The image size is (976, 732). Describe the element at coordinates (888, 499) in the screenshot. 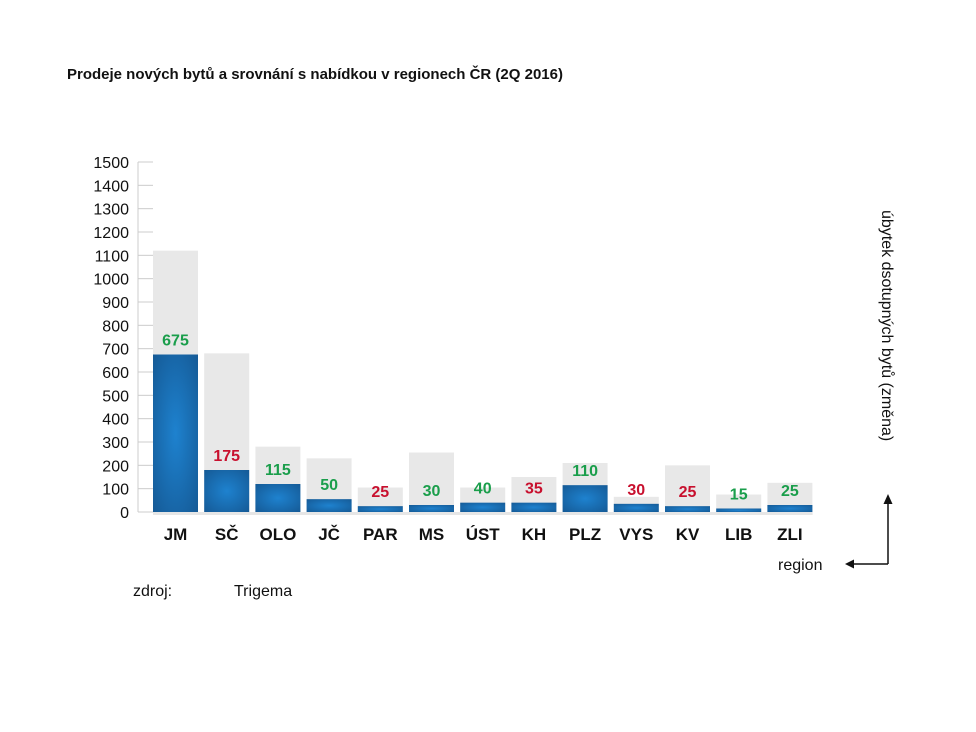

I see `y-axis-arrow-head` at that location.